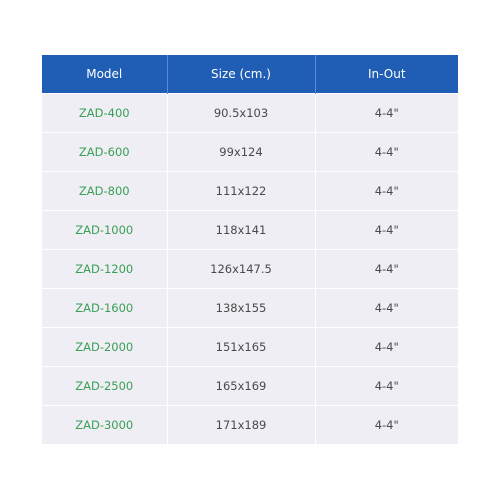 Image resolution: width=500 pixels, height=500 pixels. What do you see at coordinates (105, 152) in the screenshot?
I see `model-cell: ZAD-600` at bounding box center [105, 152].